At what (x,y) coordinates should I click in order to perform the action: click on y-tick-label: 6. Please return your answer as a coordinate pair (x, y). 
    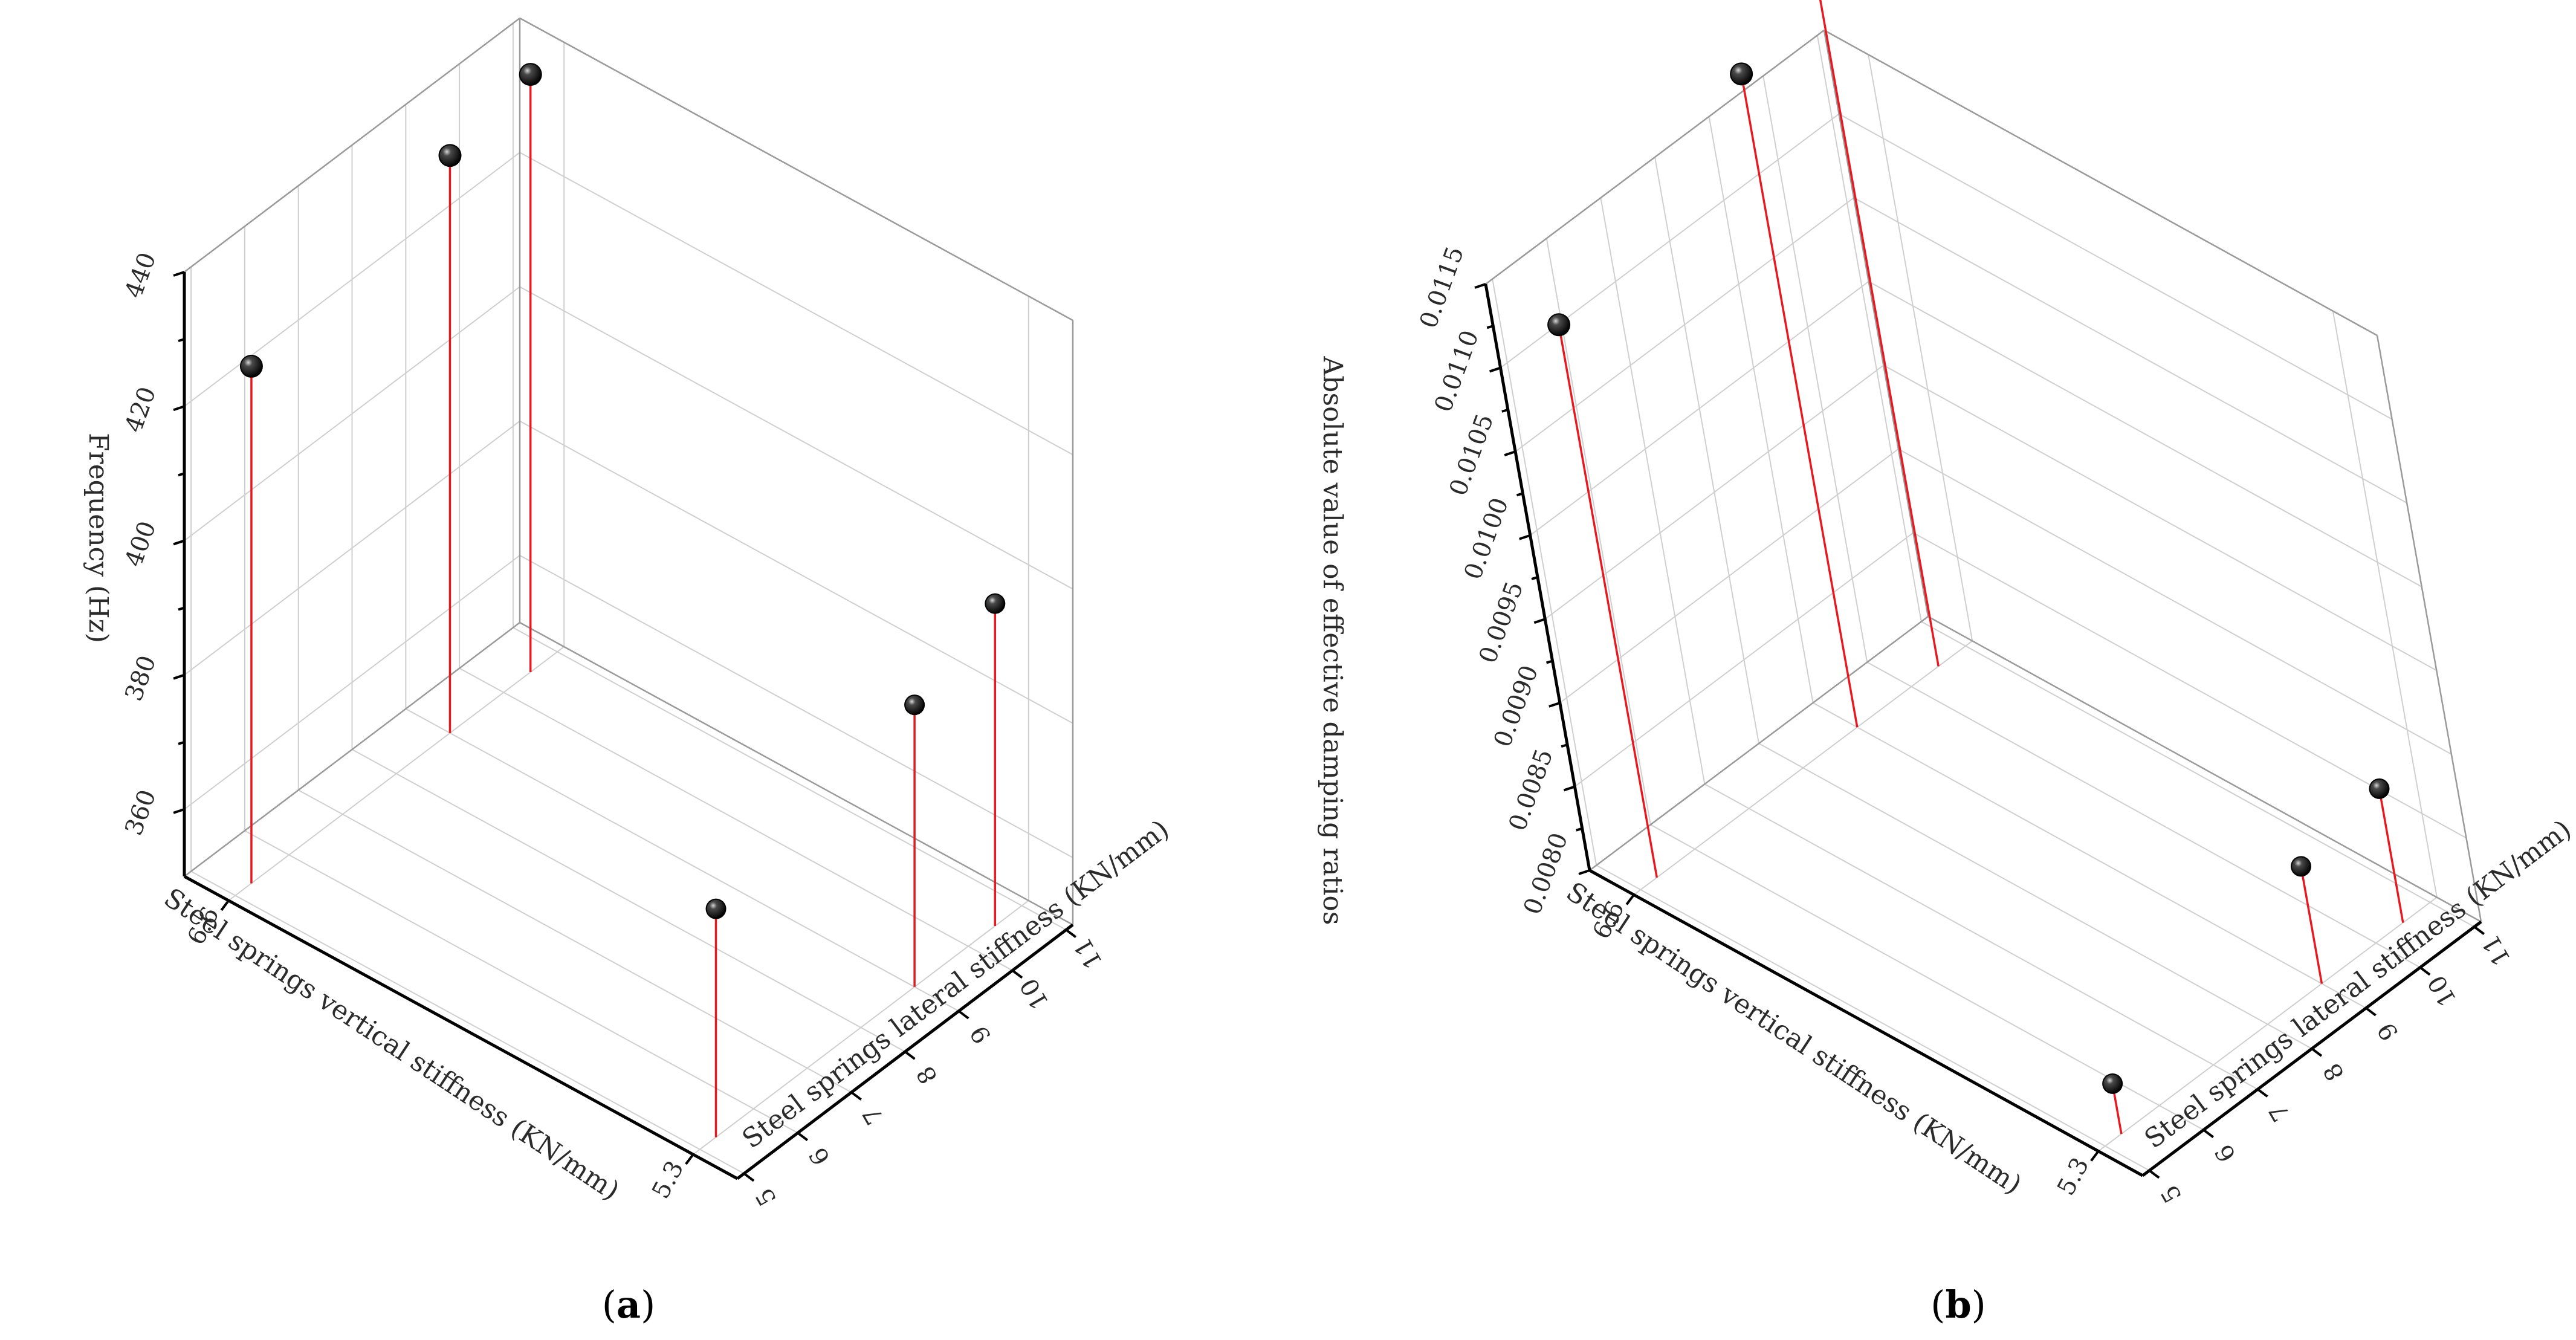
    Looking at the image, I should click on (820, 1156).